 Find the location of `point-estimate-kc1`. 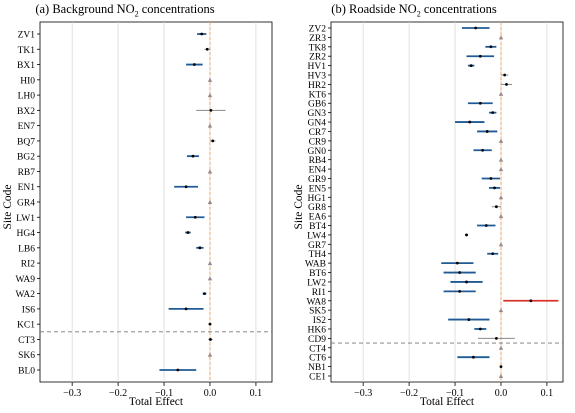

point-estimate-kc1 is located at coordinates (210, 324).